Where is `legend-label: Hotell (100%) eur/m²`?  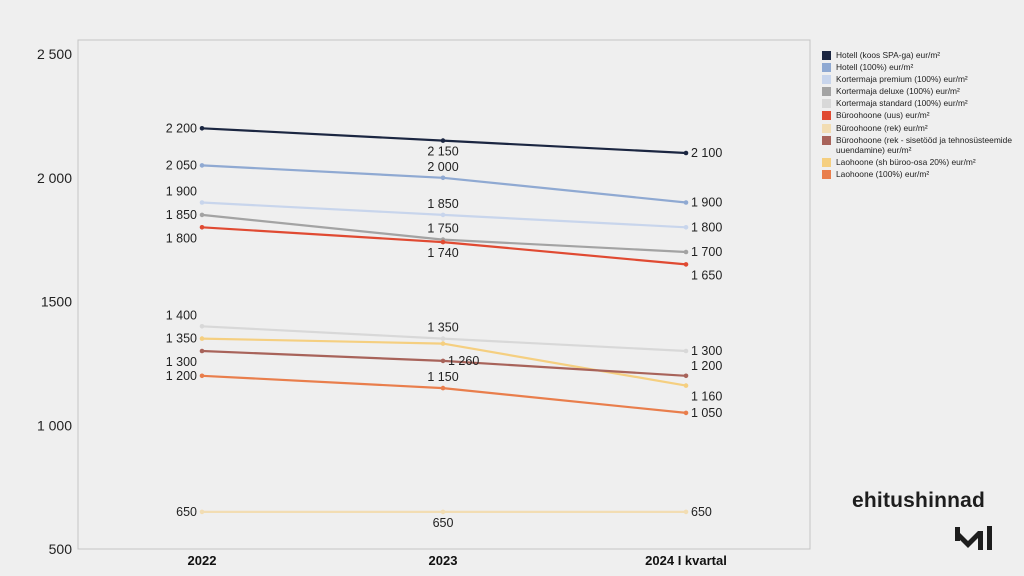
legend-label: Hotell (100%) eur/m² is located at coordinates (875, 67).